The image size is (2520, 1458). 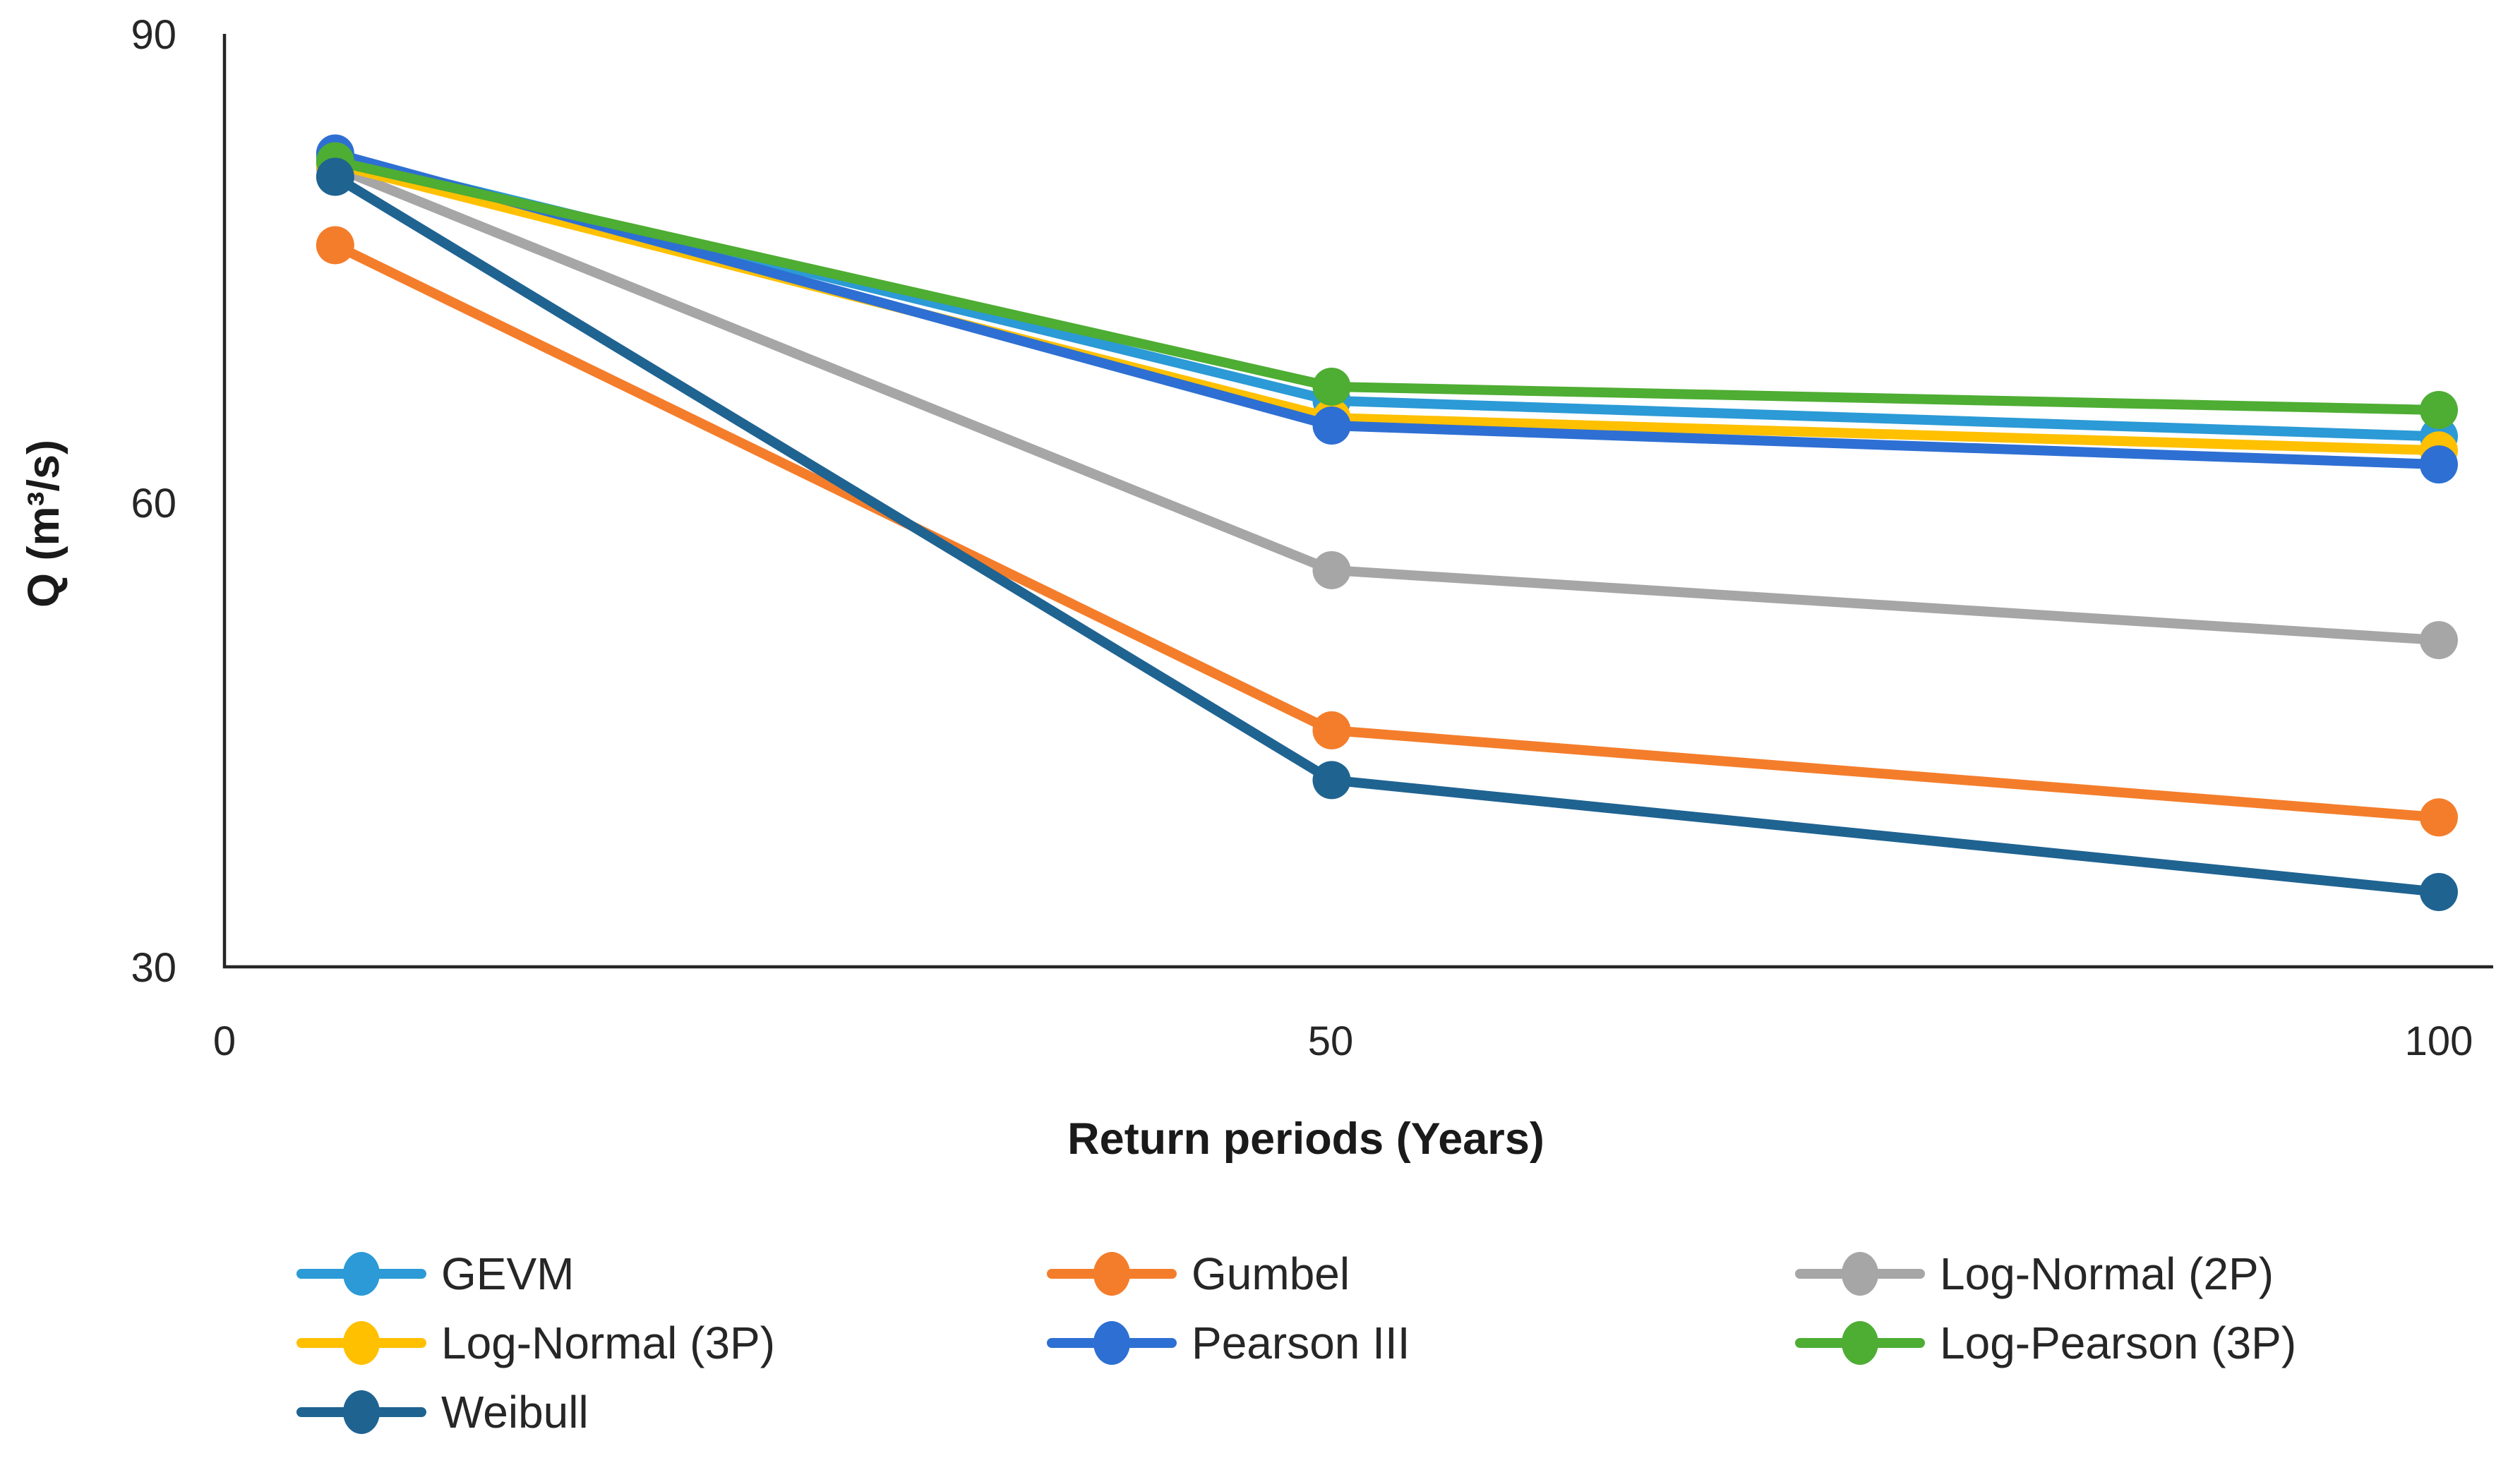 I want to click on legend-item-weibull: Weibull, so click(x=443, y=1413).